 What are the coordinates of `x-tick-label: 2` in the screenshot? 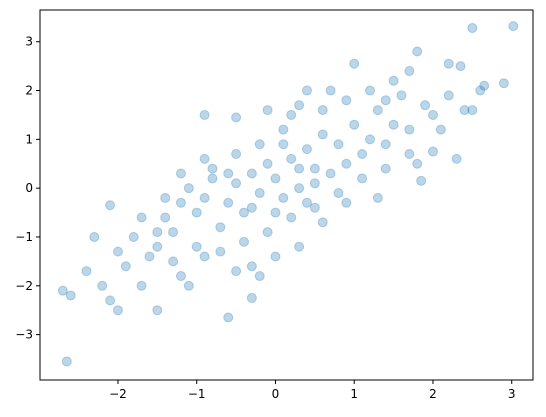 It's located at (433, 394).